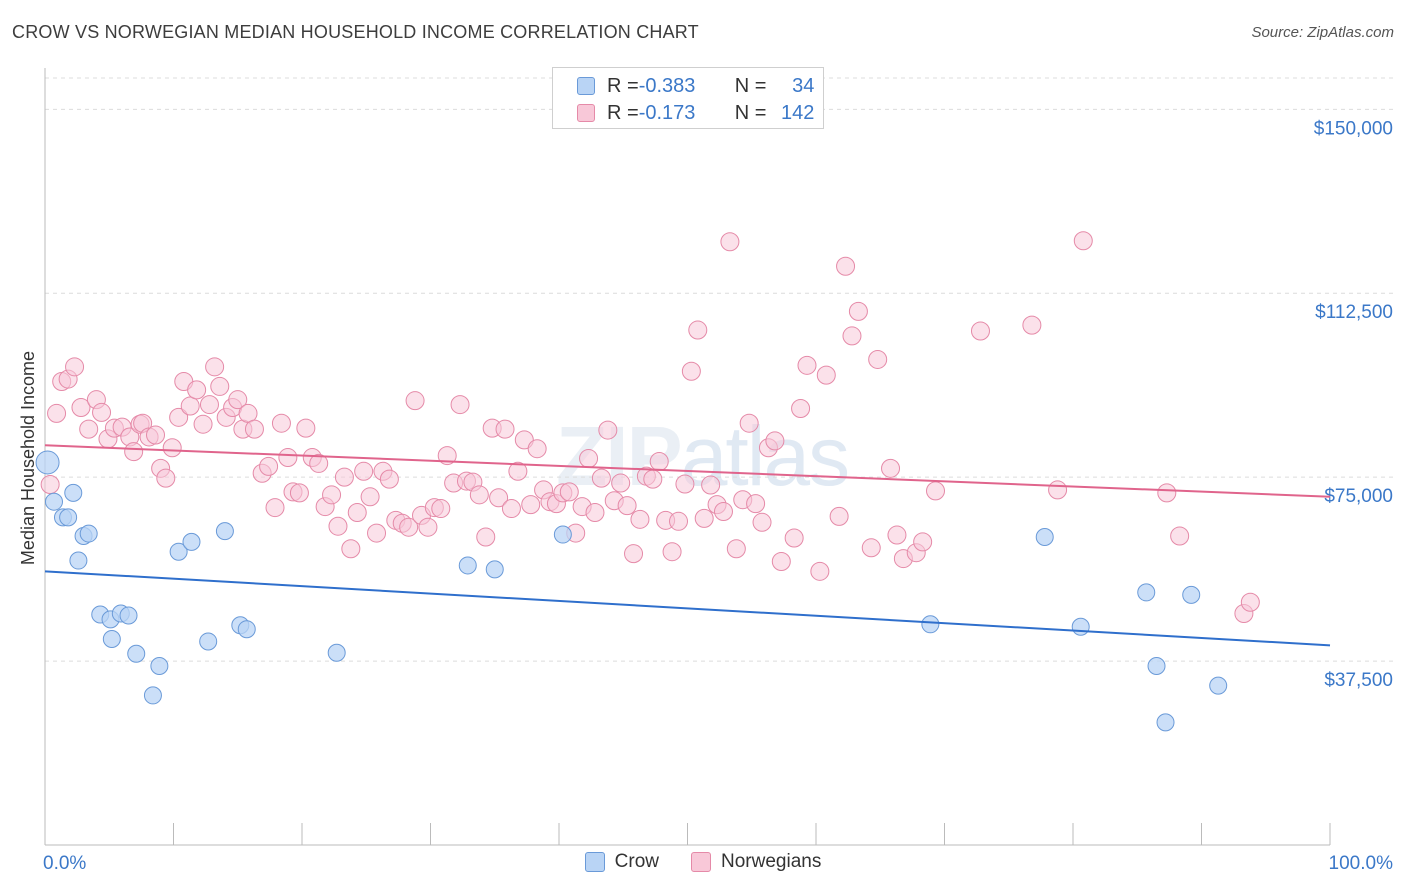  What do you see at coordinates (667, 112) in the screenshot?
I see `norwegians-r-value: -0.173` at bounding box center [667, 112].